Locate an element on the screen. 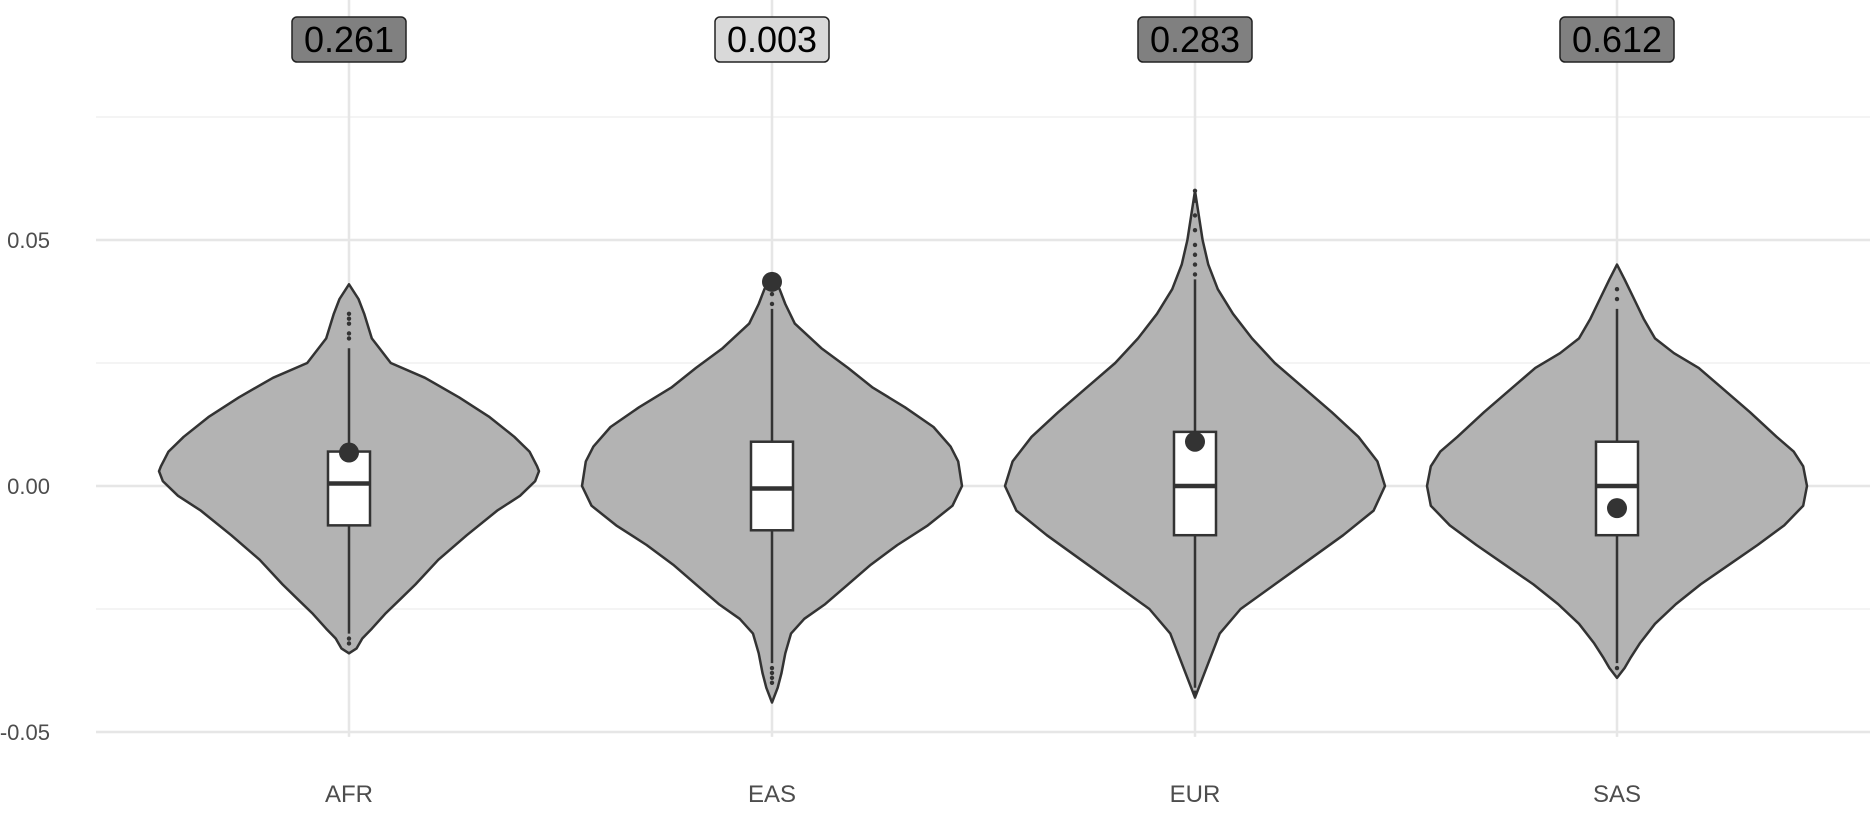 This screenshot has height=814, width=1874. violin-group-eas is located at coordinates (772, 487).